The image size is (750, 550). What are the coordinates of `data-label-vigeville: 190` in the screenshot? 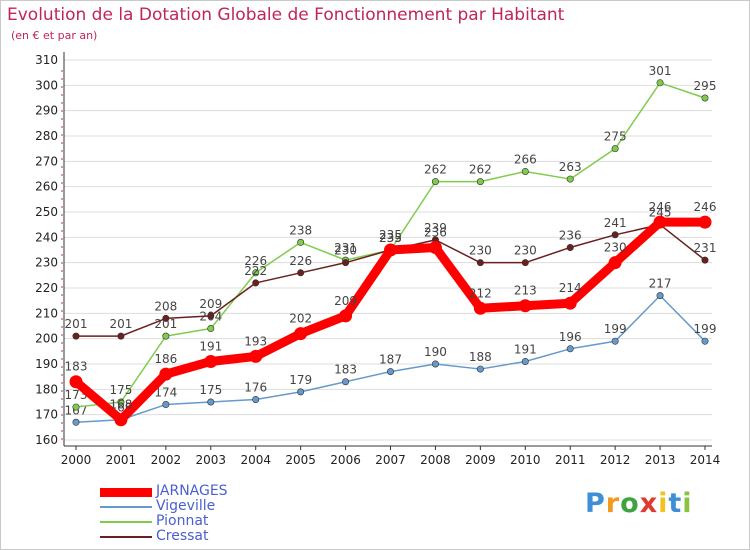 It's located at (435, 352).